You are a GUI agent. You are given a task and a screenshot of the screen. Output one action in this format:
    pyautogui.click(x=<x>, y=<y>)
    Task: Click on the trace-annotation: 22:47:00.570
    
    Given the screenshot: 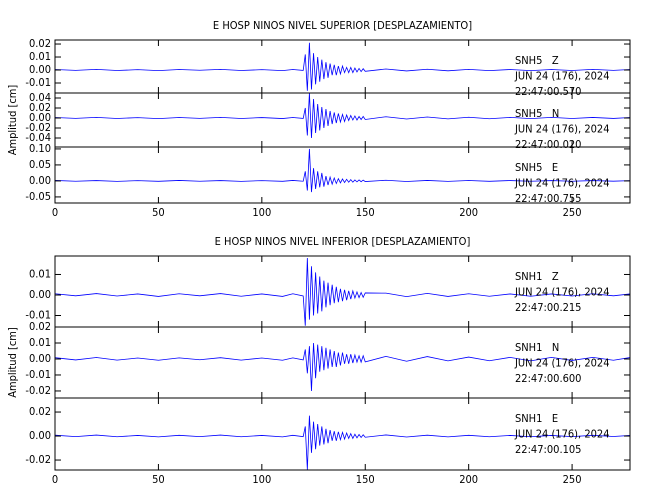 What is the action you would take?
    pyautogui.click(x=548, y=91)
    